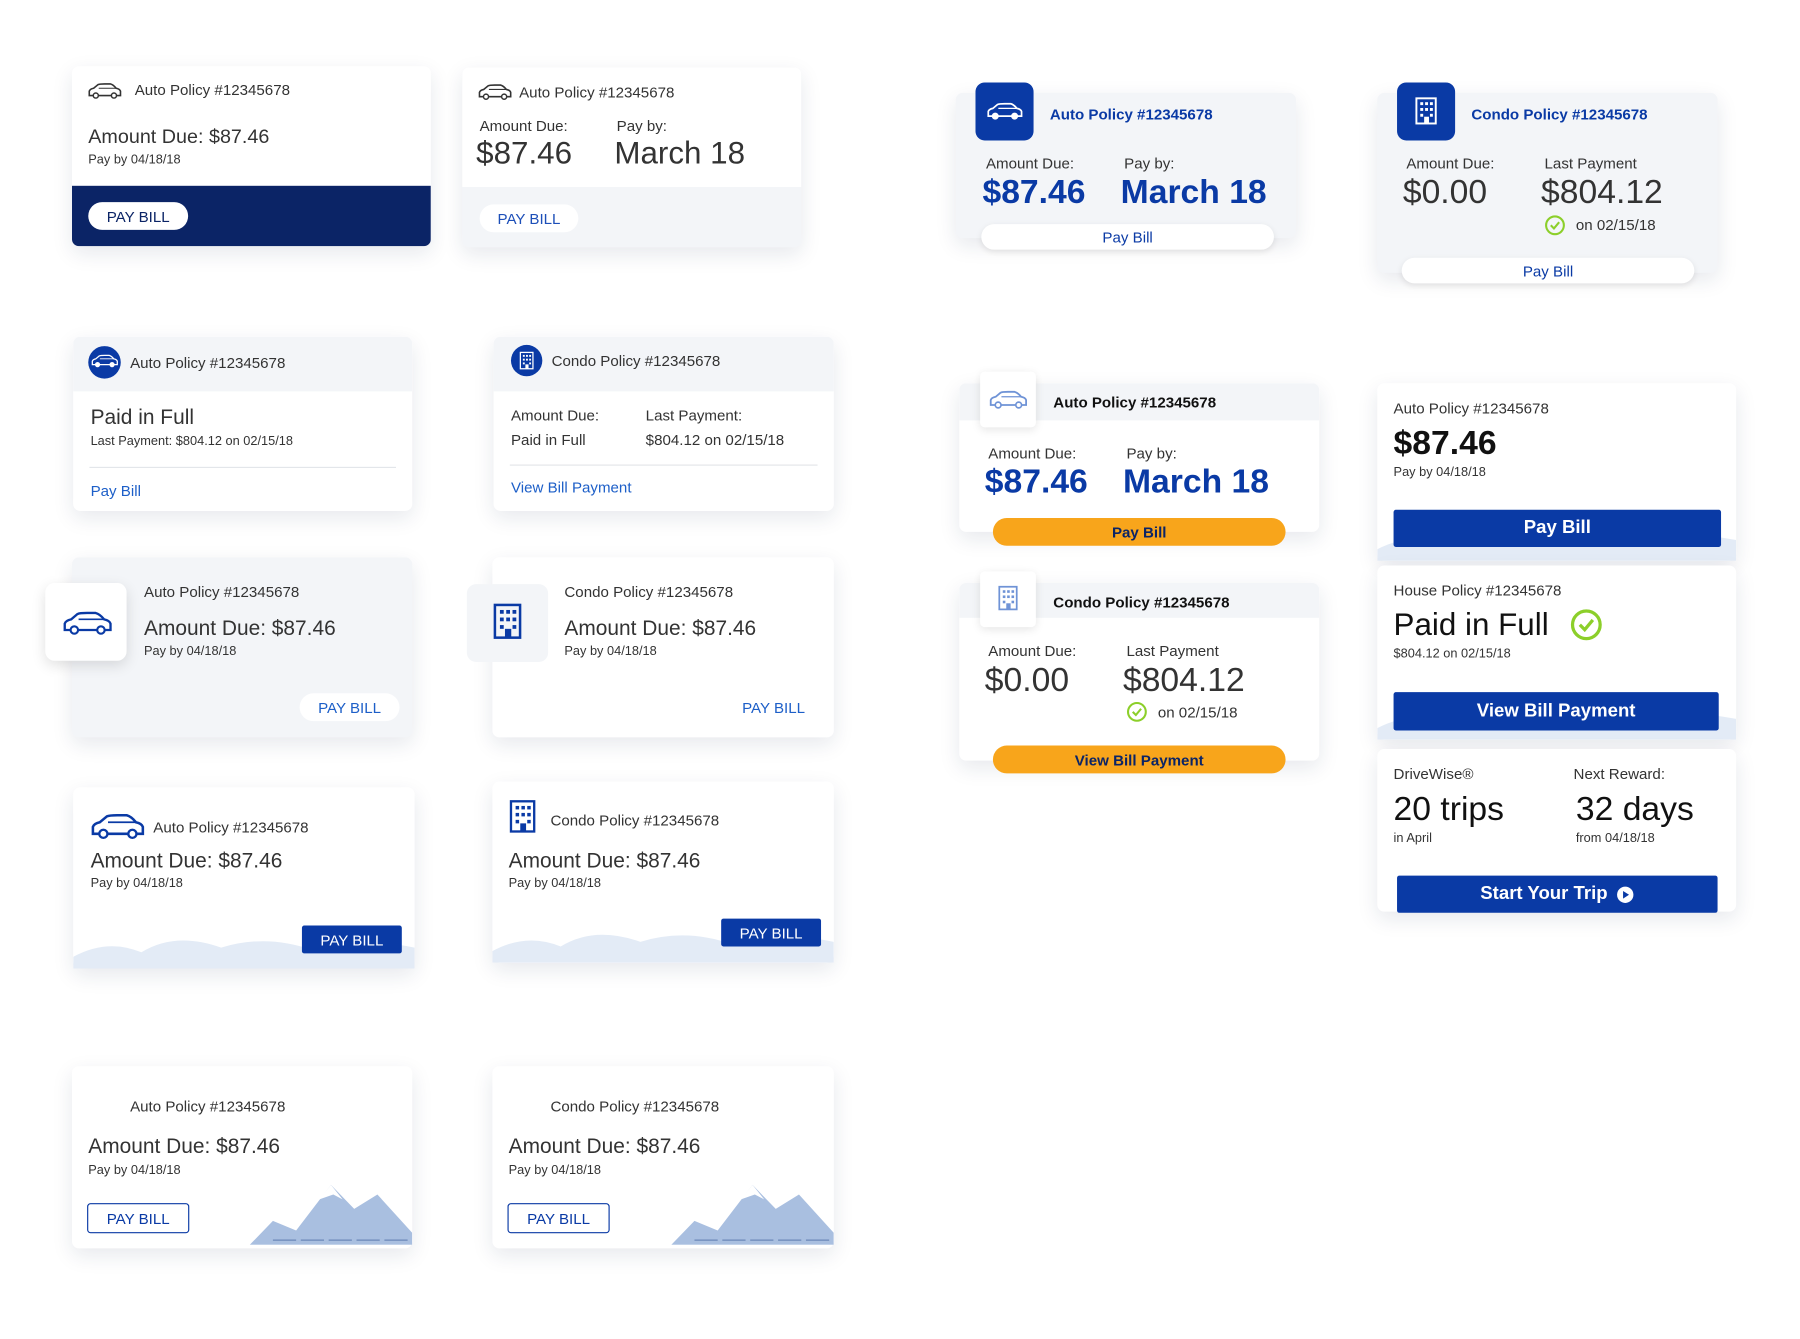 The height and width of the screenshot is (1339, 1800). What do you see at coordinates (192, 441) in the screenshot?
I see `detail: Last Payment: $804.12 on 02/15/18` at bounding box center [192, 441].